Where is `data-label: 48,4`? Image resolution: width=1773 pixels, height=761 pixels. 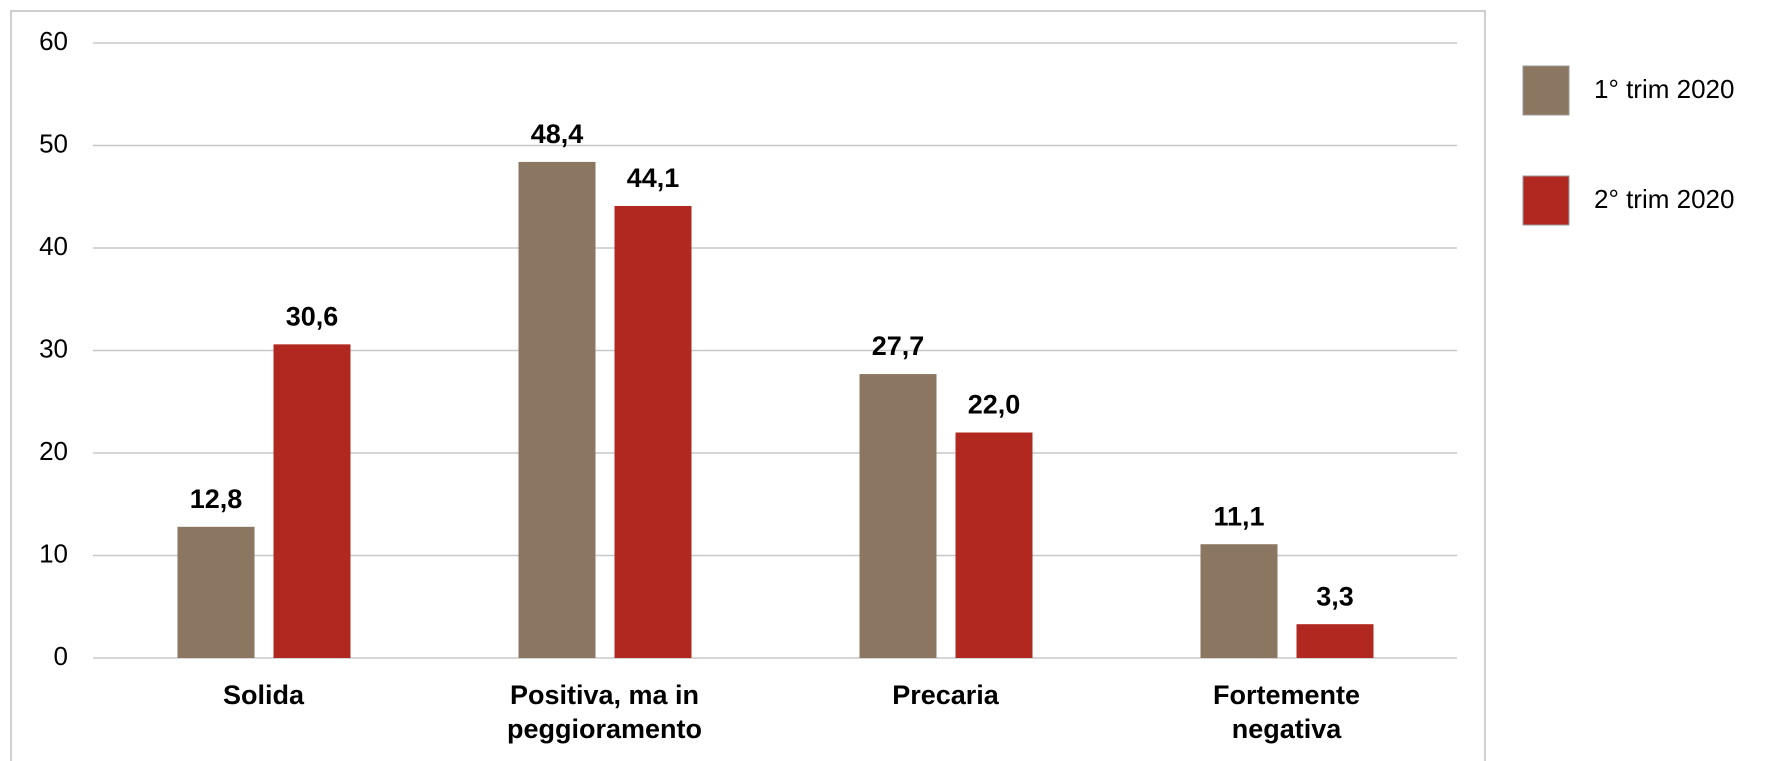
data-label: 48,4 is located at coordinates (557, 134).